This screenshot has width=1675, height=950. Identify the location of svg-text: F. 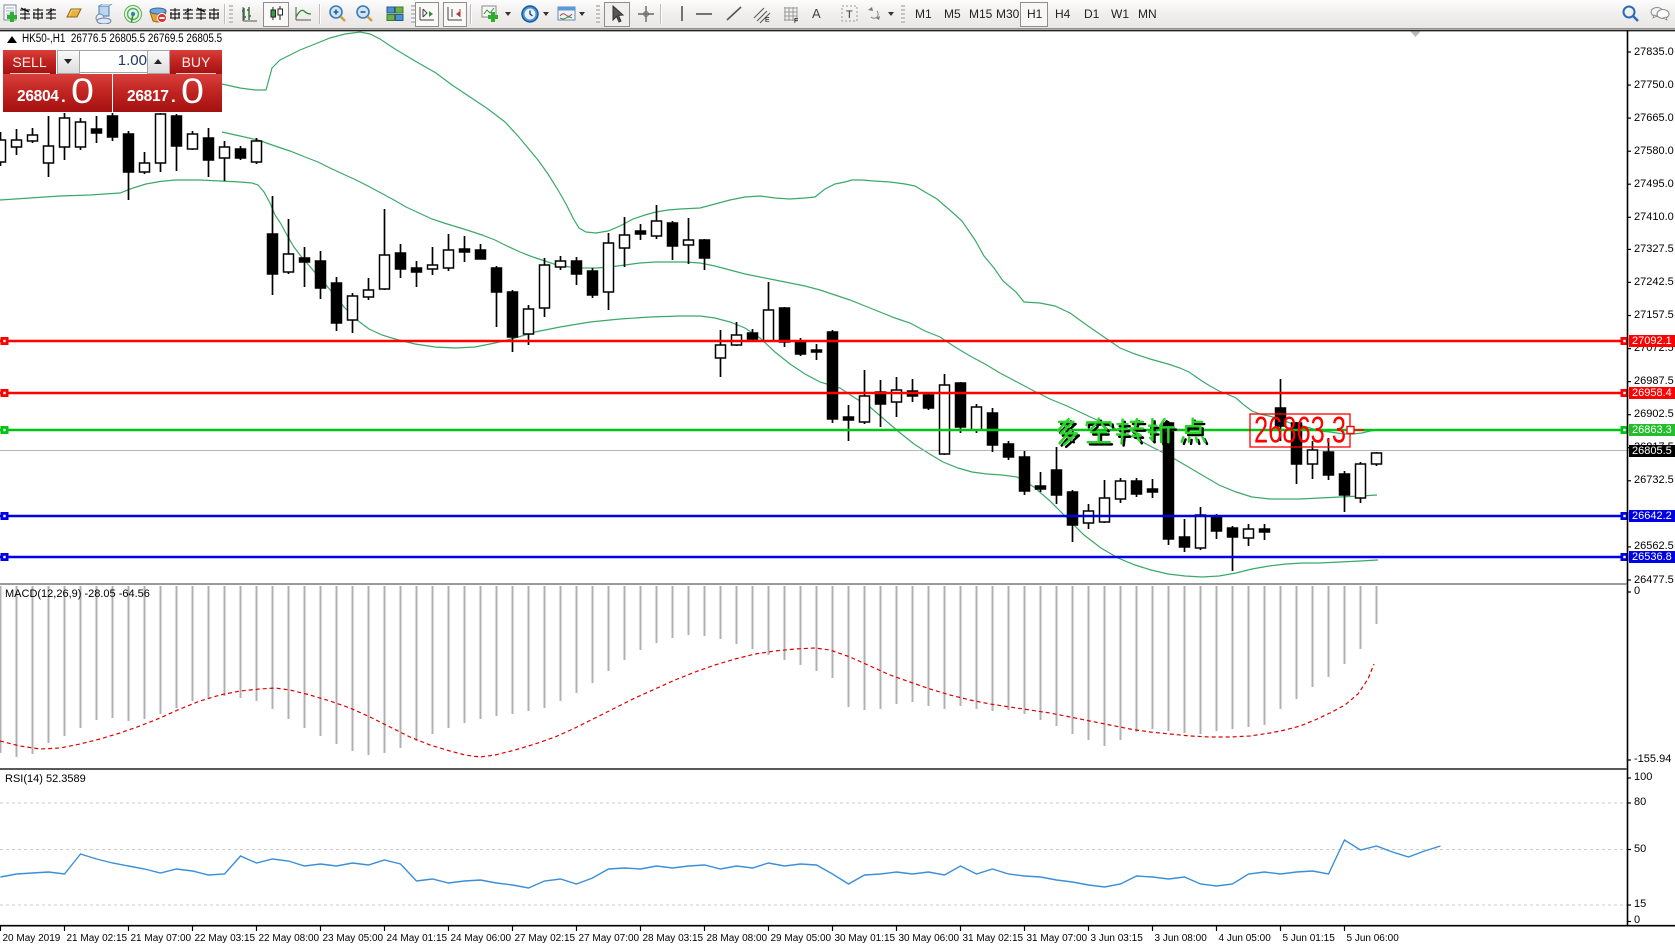
(796, 21).